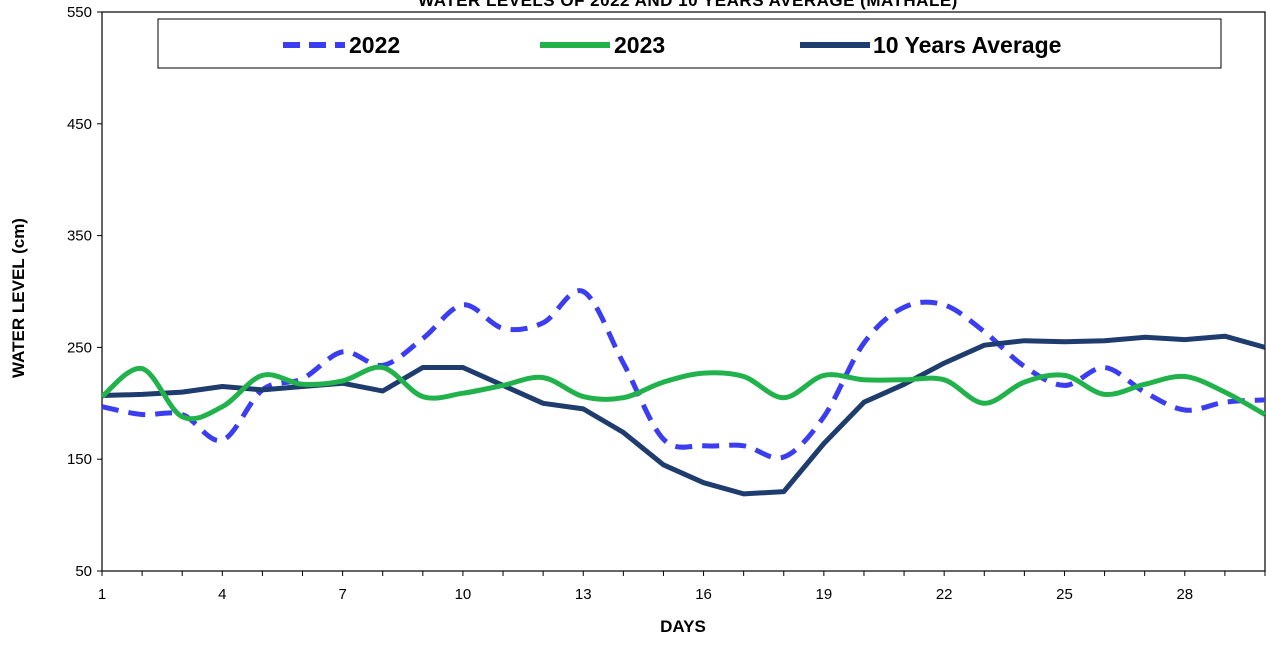  What do you see at coordinates (824, 594) in the screenshot?
I see `x-tick-label: 19` at bounding box center [824, 594].